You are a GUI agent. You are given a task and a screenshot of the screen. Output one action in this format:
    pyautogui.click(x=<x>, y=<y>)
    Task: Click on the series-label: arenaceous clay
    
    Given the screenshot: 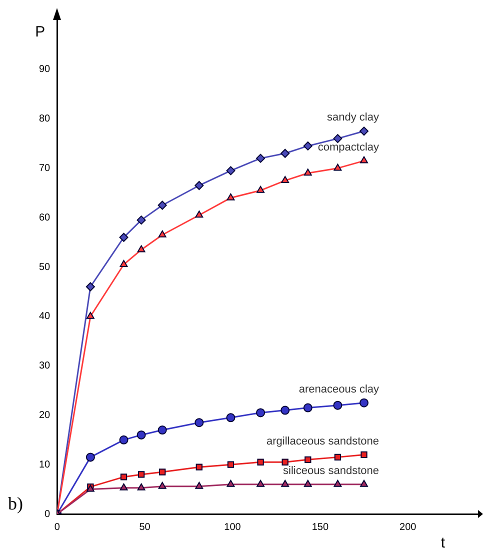 What is the action you would take?
    pyautogui.click(x=339, y=389)
    